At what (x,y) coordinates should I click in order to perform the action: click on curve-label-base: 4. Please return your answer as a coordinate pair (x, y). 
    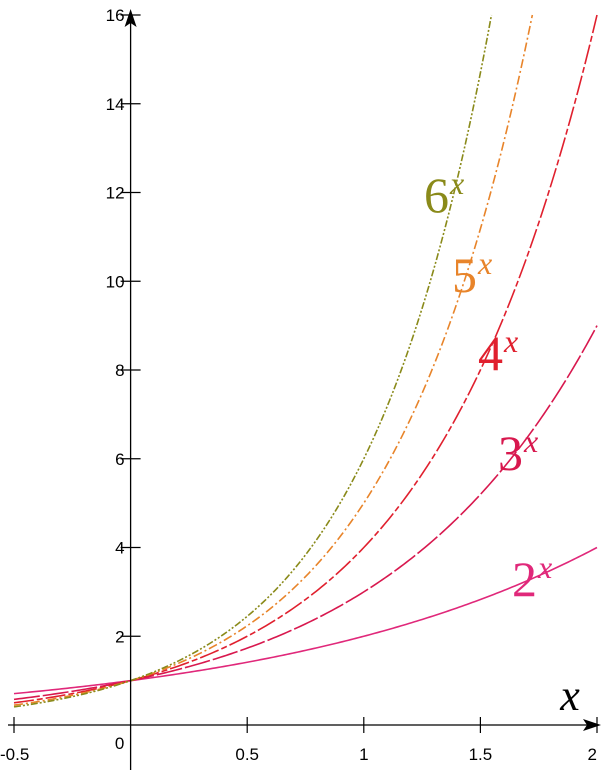
    Looking at the image, I should click on (490, 353).